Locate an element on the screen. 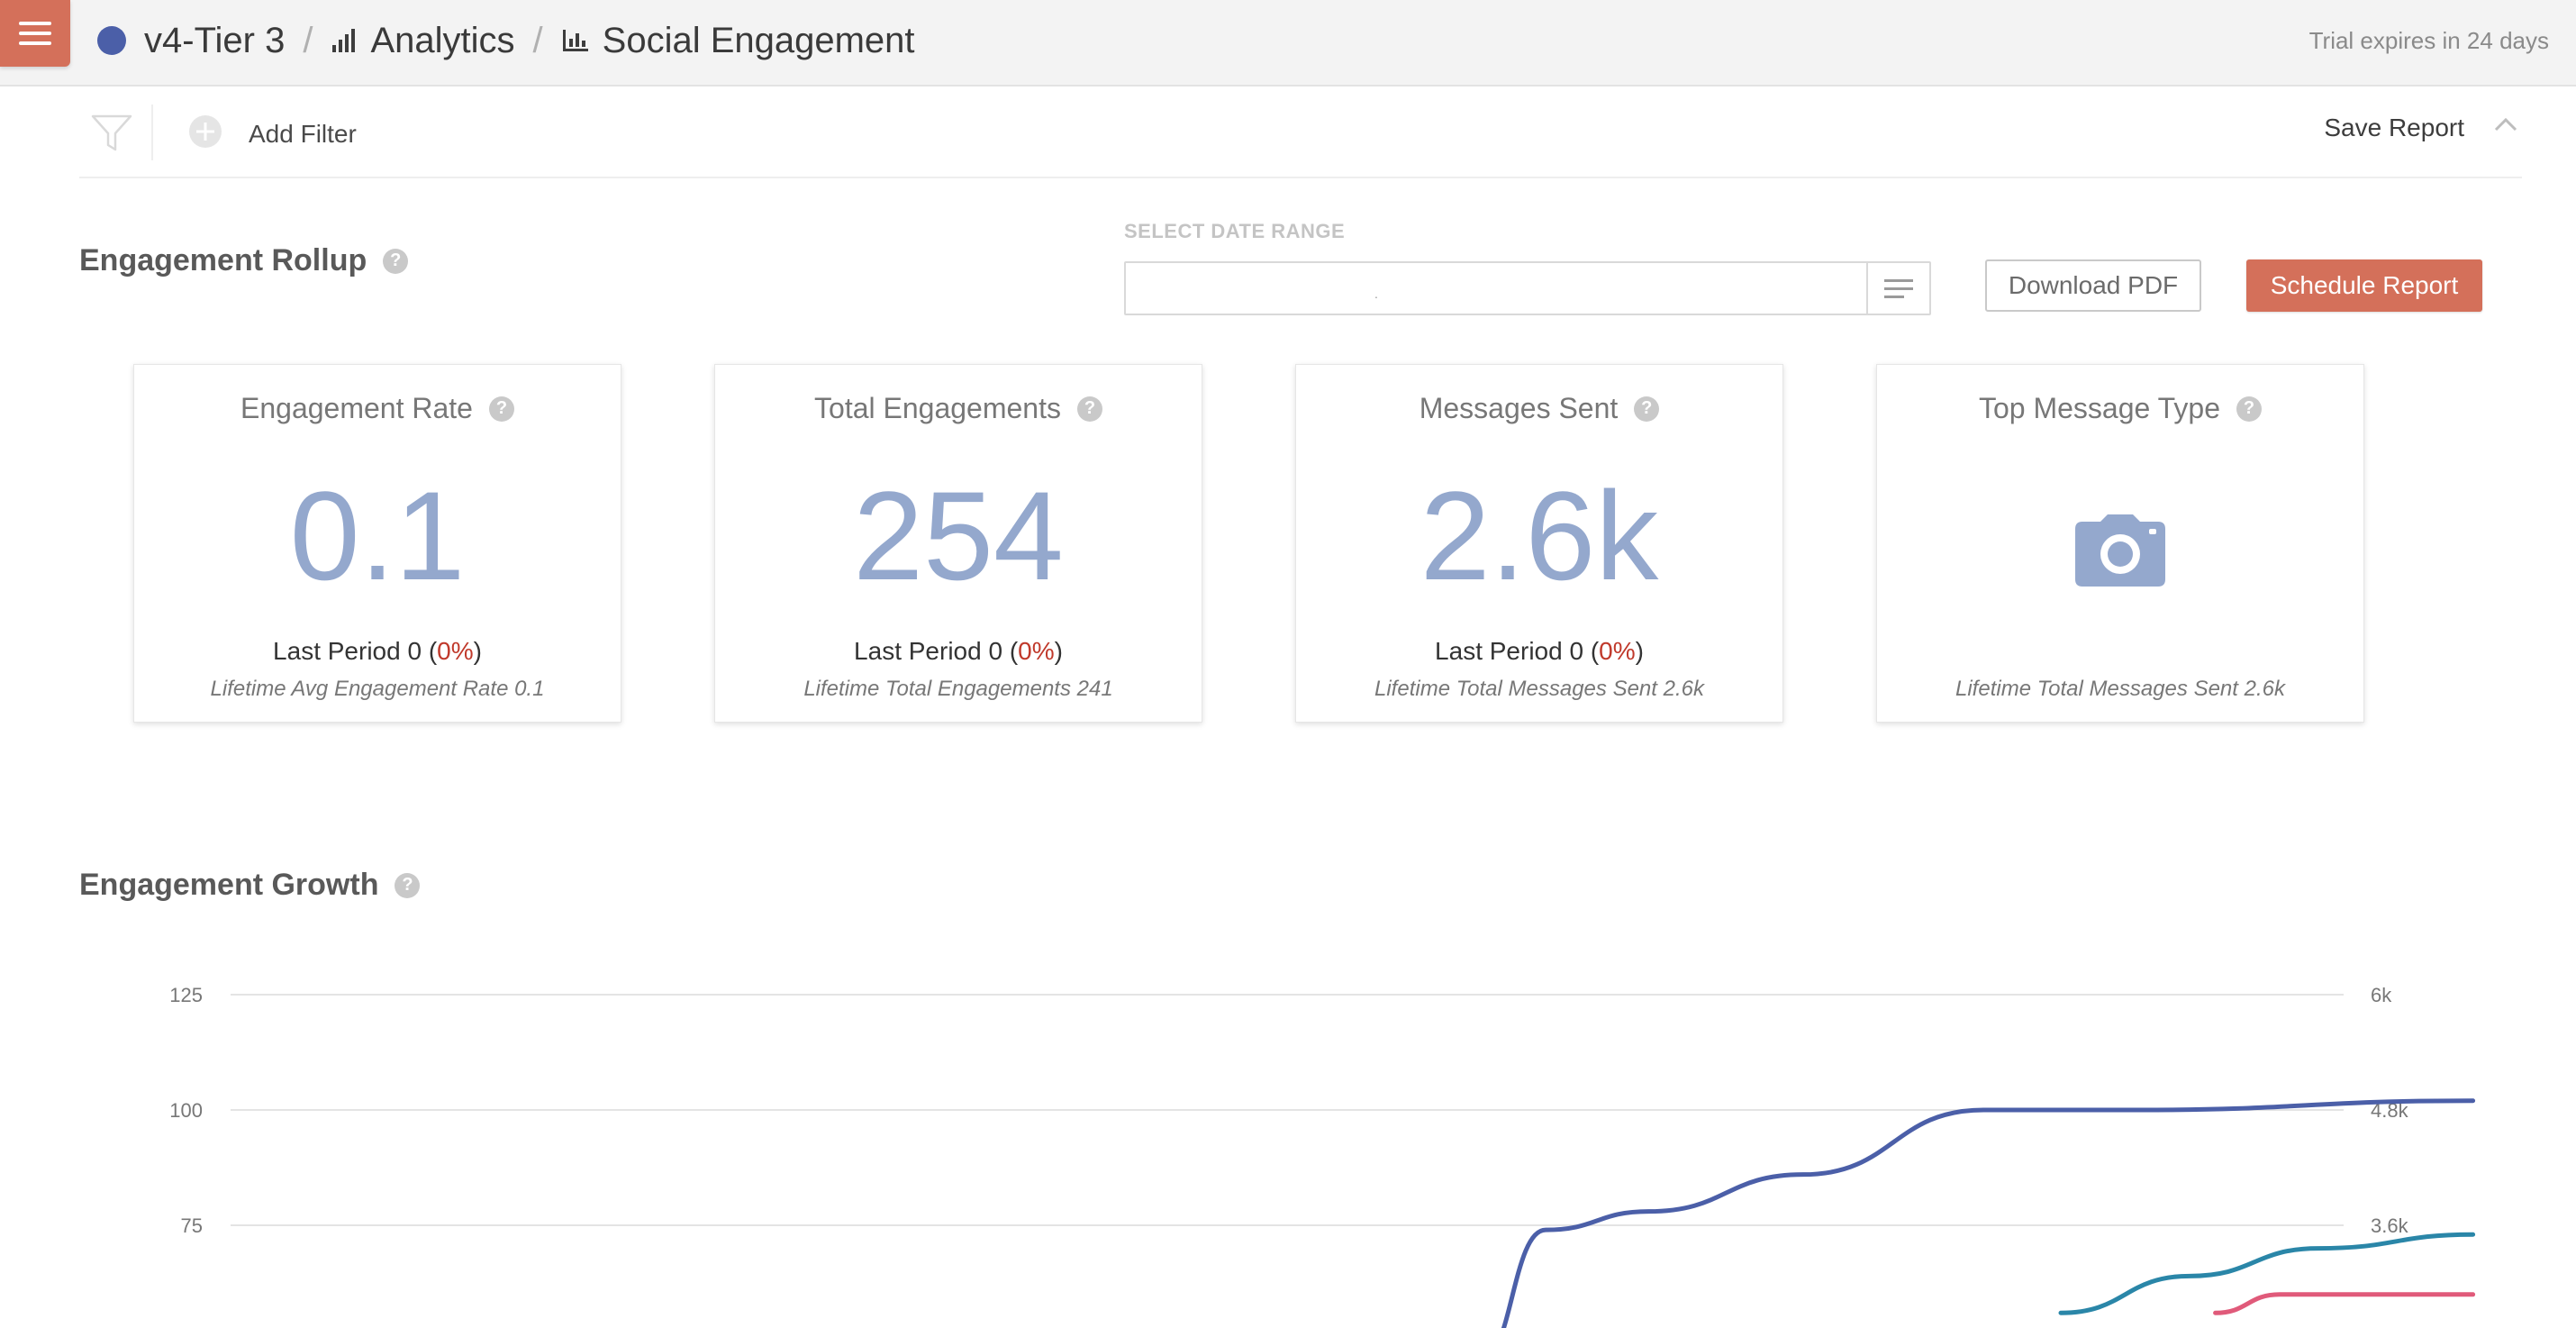  chevron-up-icon is located at coordinates (2505, 127).